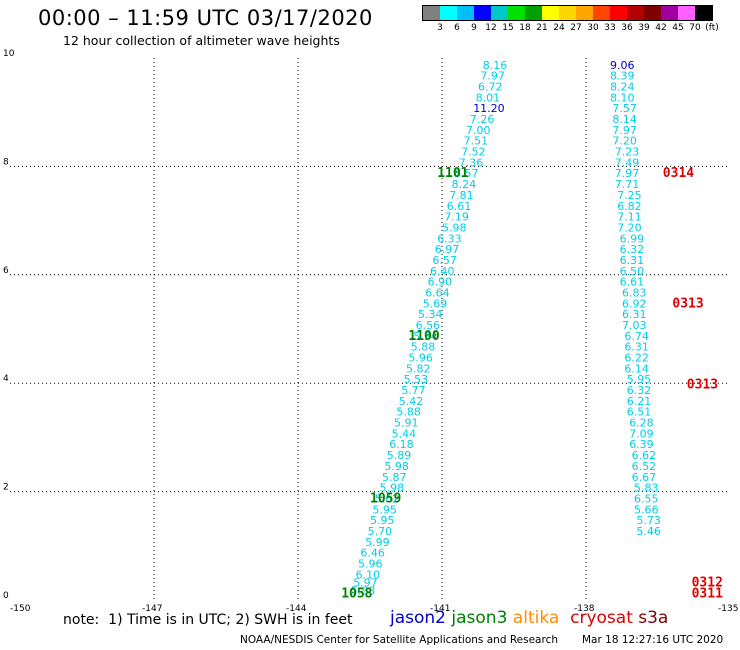  Describe the element at coordinates (596, 618) in the screenshot. I see `legend-entry: cryosat` at that location.